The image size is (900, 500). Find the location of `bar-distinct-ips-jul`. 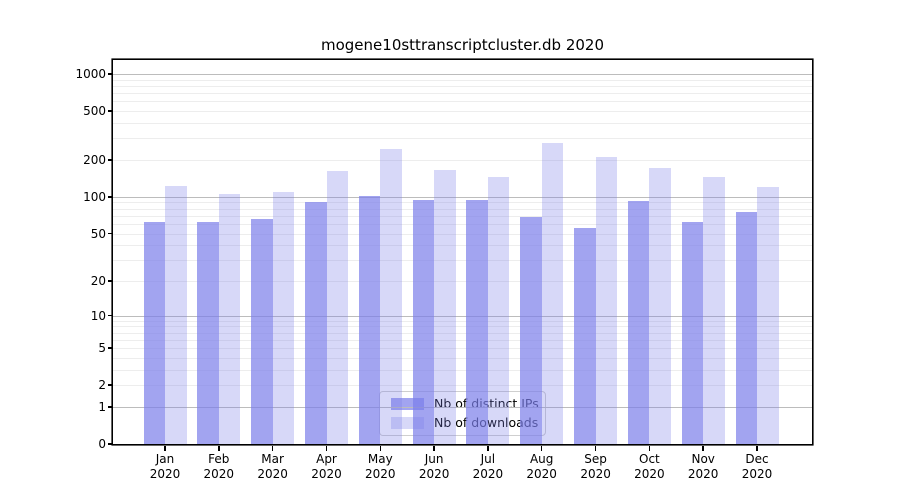

bar-distinct-ips-jul is located at coordinates (477, 322).